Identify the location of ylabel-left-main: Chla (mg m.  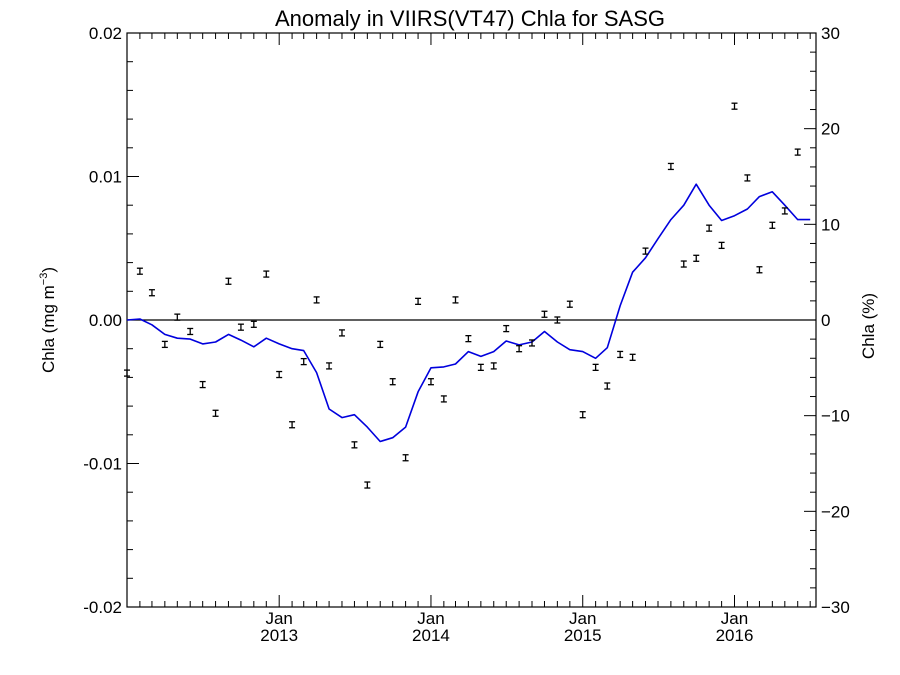
(48, 329).